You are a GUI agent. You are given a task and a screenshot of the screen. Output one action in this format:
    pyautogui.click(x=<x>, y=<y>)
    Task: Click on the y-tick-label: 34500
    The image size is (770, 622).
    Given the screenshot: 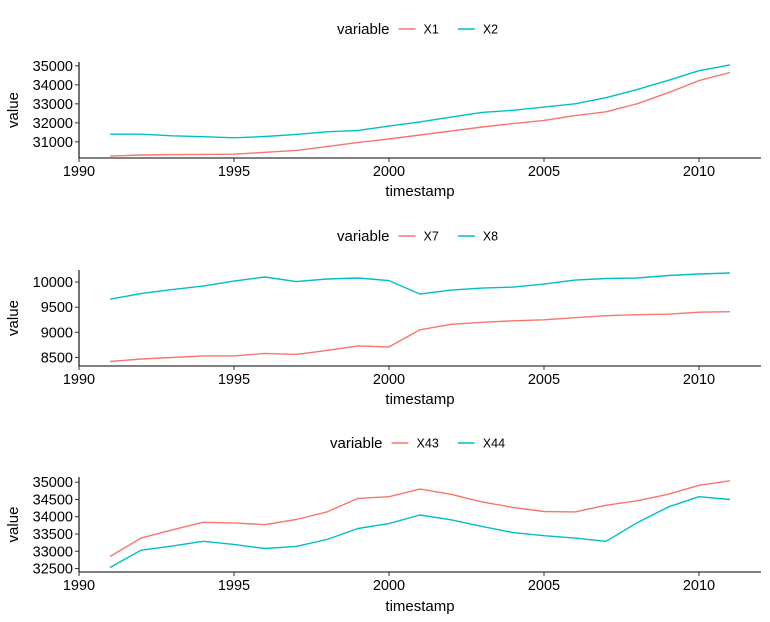 What is the action you would take?
    pyautogui.click(x=53, y=500)
    